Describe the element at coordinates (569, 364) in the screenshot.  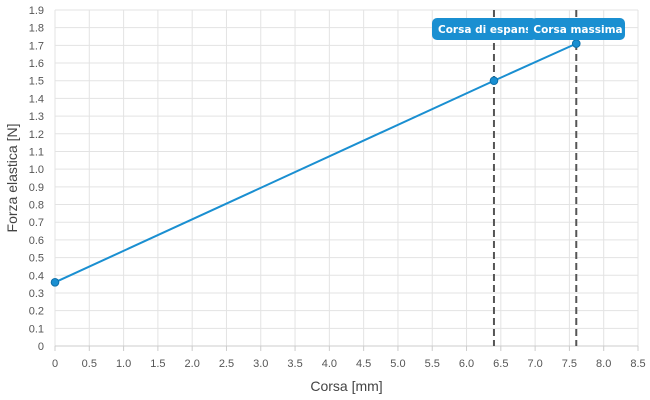
I see `x-tick-label: 7.5` at that location.